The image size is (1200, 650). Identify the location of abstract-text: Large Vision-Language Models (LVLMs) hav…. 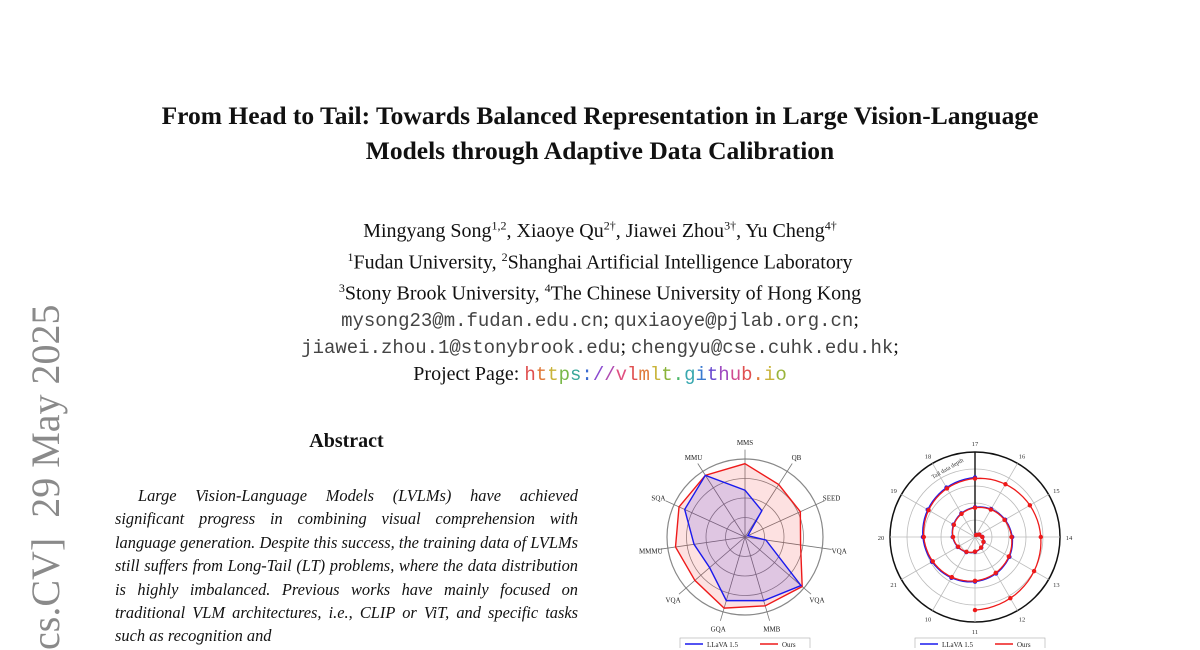
(346, 566).